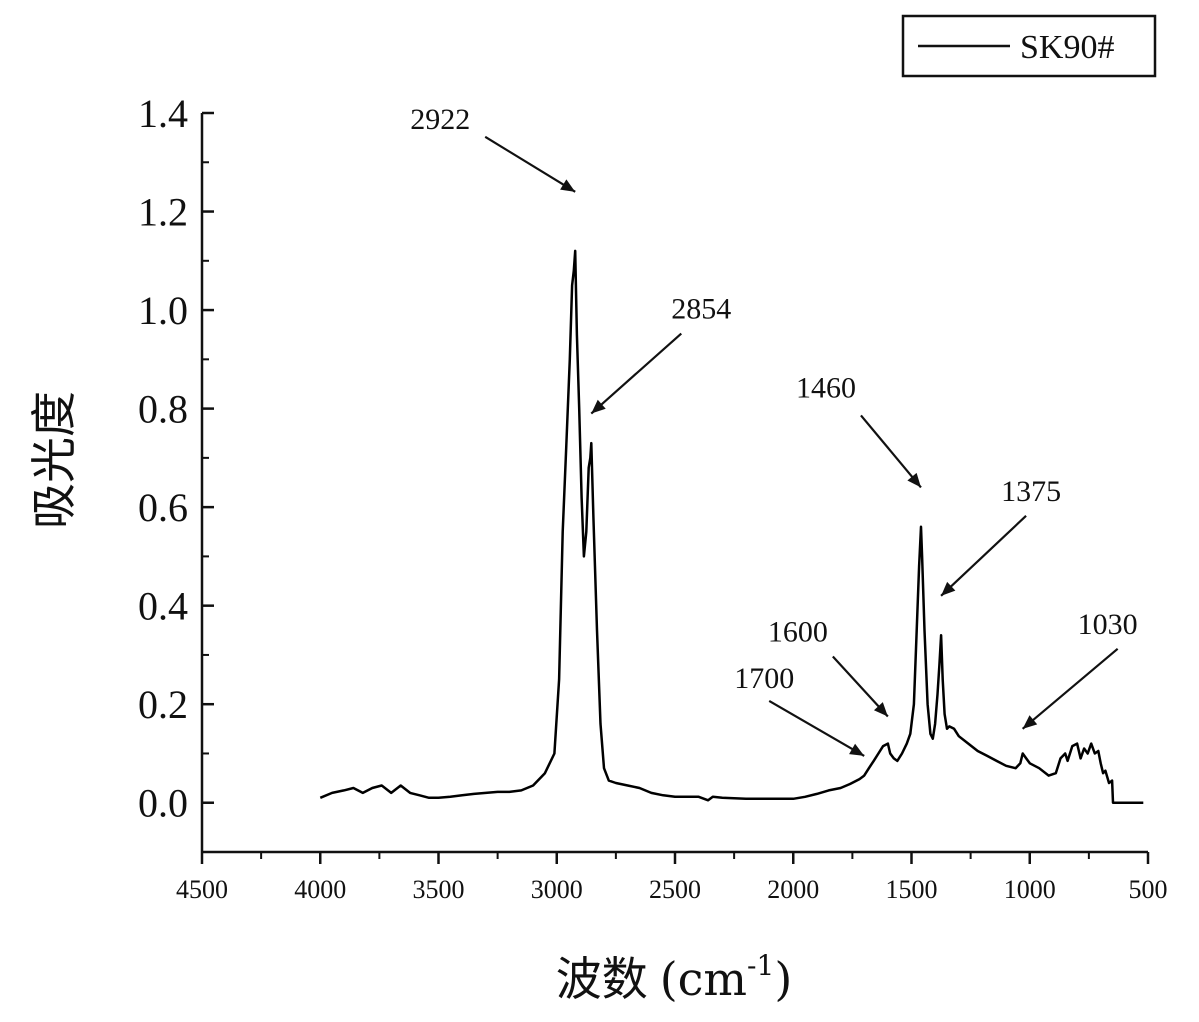 The image size is (1199, 1022). Describe the element at coordinates (1031, 491) in the screenshot. I see `annotation-label: 1375` at that location.